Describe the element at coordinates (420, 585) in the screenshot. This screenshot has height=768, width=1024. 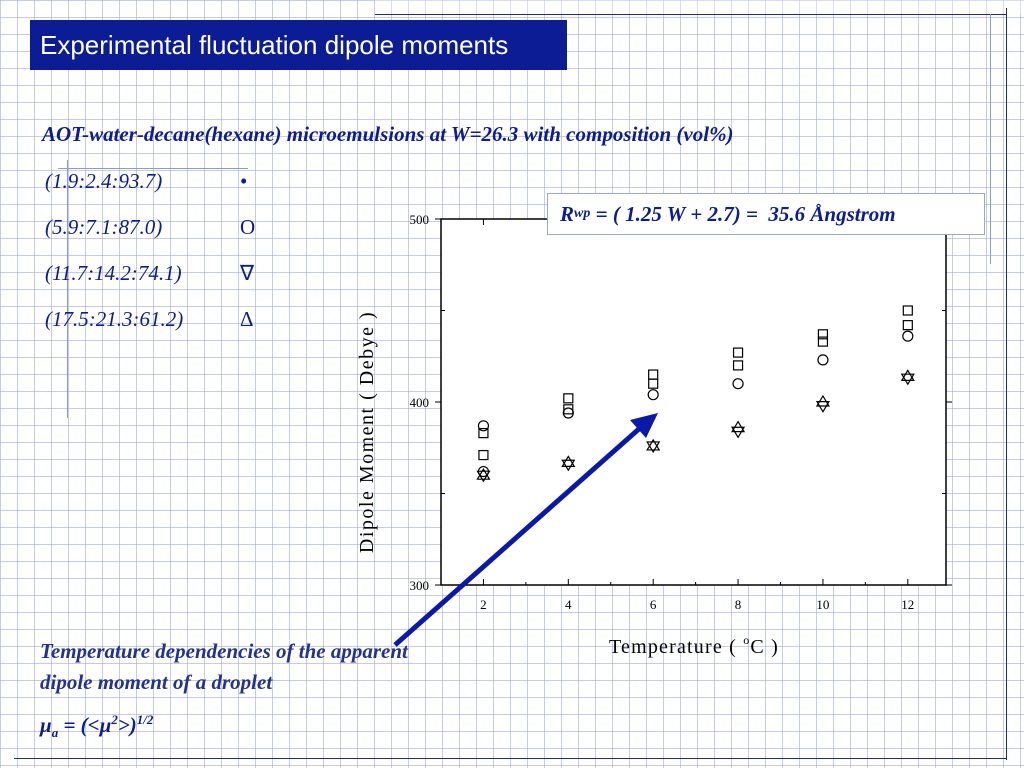
I see `y-tick-label: 300` at that location.